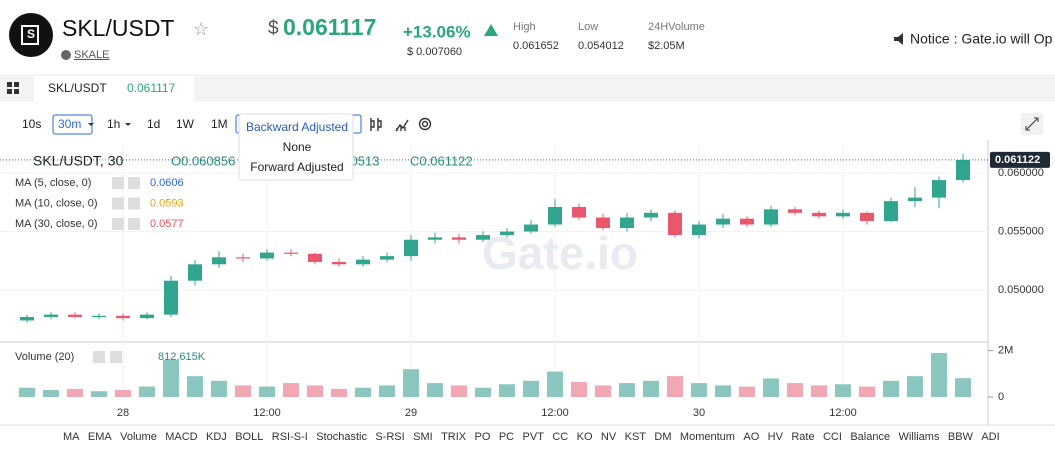 This screenshot has width=1055, height=454. I want to click on indicator: Williams, so click(919, 437).